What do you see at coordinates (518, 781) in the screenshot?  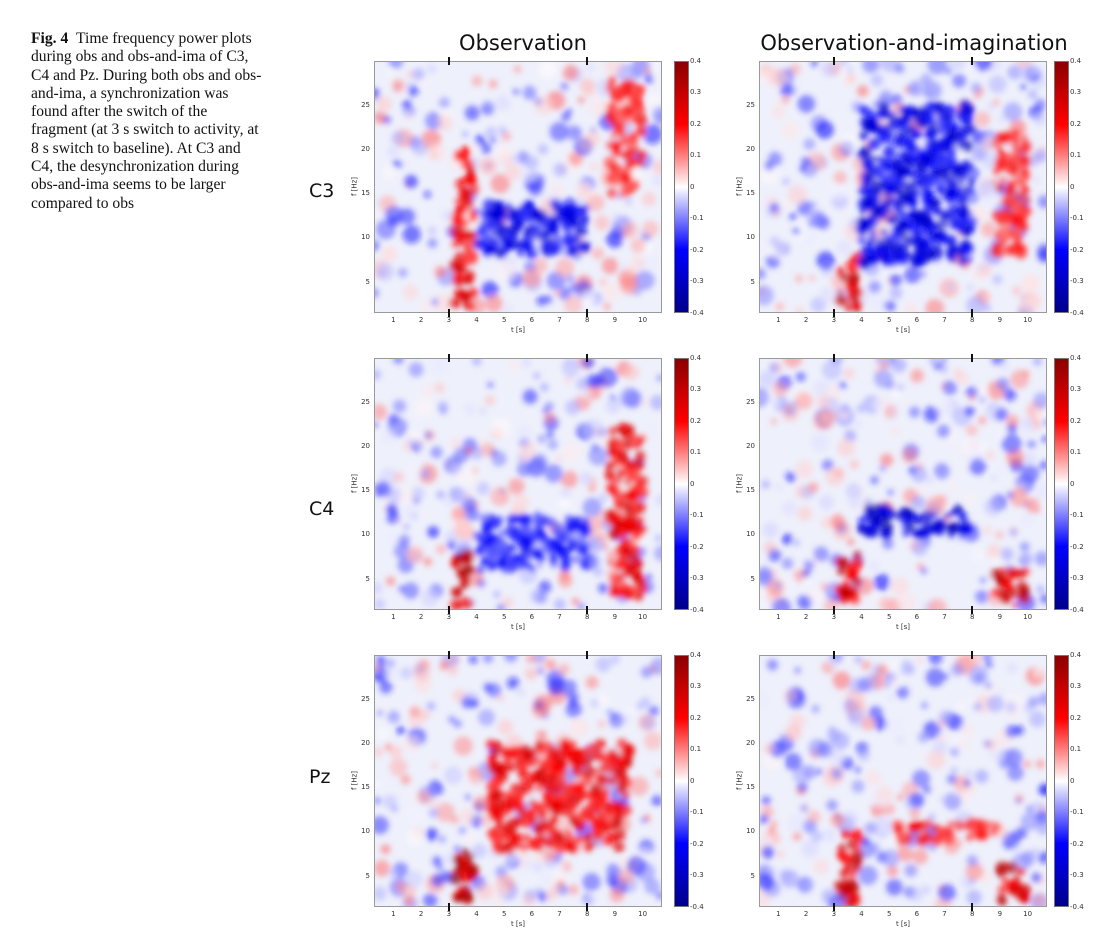 I see `heatmap-plot-area` at bounding box center [518, 781].